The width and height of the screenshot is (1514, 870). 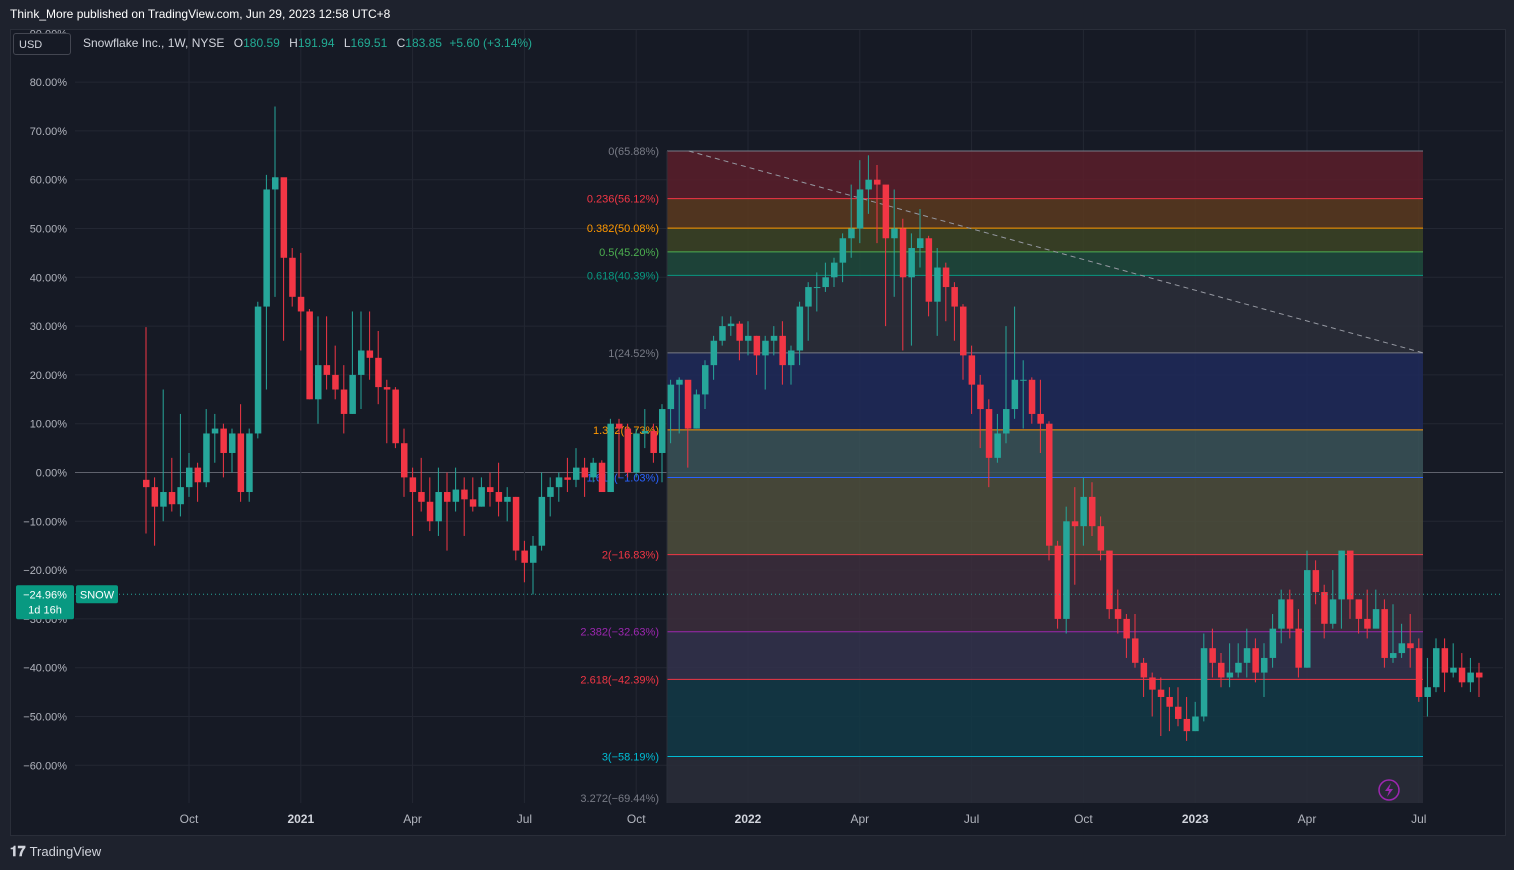 What do you see at coordinates (42, 44) in the screenshot?
I see `currency-button: USD` at bounding box center [42, 44].